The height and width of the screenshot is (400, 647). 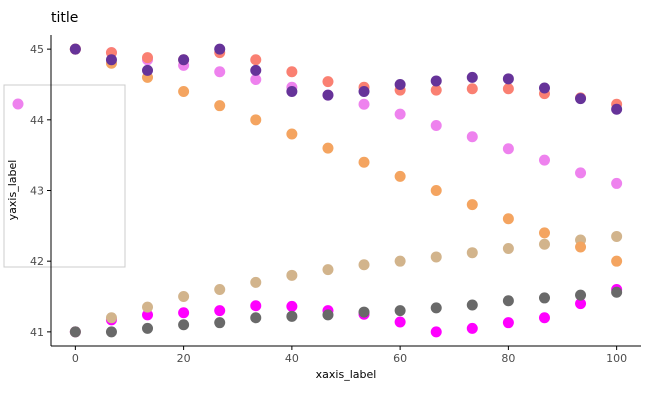 What do you see at coordinates (346, 312) in the screenshot?
I see `series-dim-gray` at bounding box center [346, 312].